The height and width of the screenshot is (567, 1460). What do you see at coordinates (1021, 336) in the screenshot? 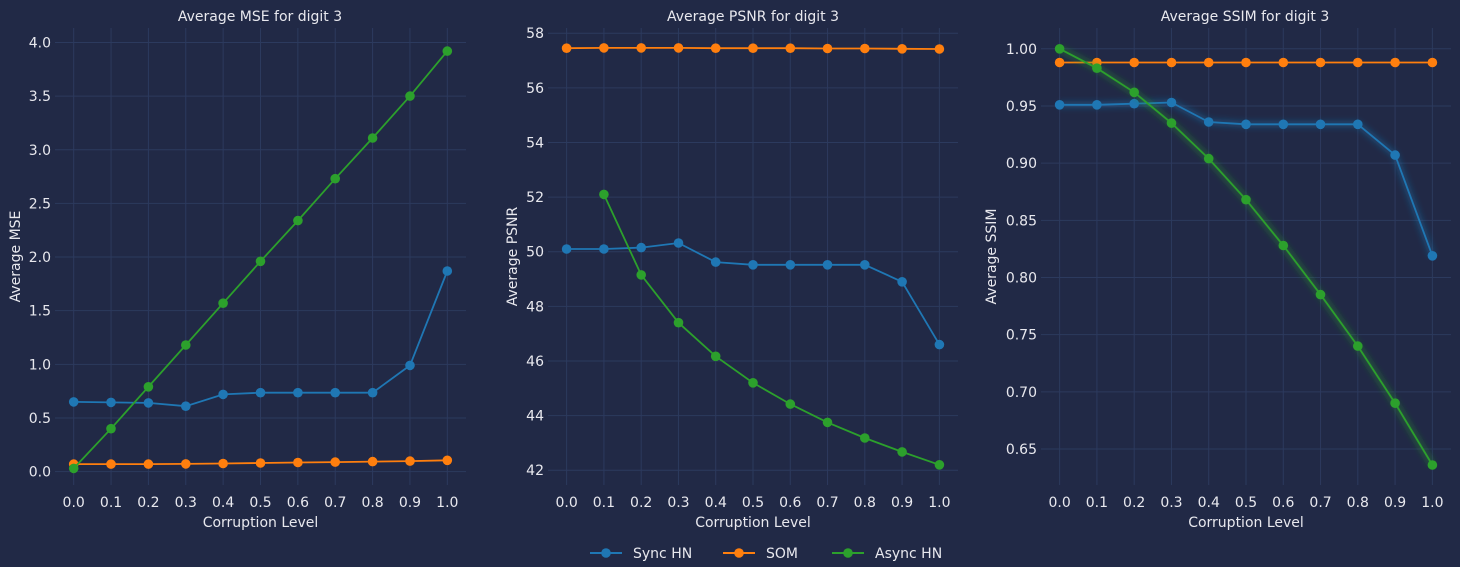
I see `y-tick-label: 0.75` at bounding box center [1021, 336].